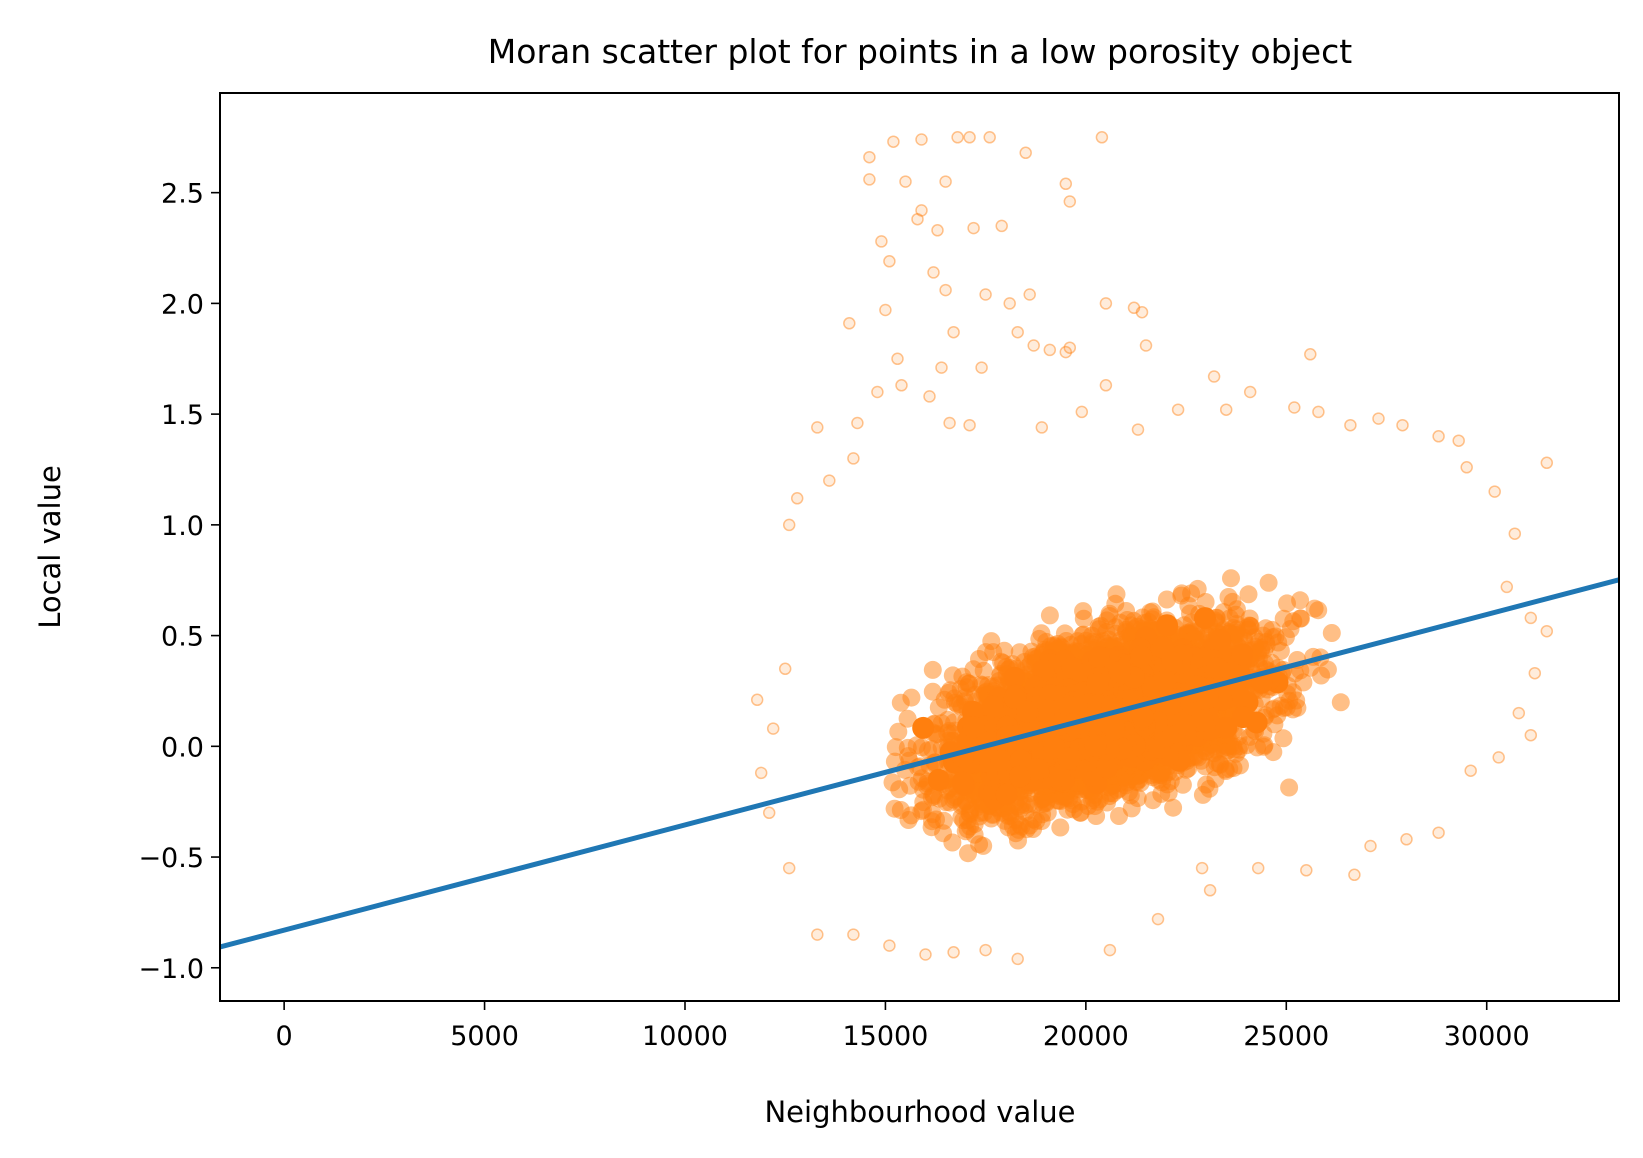  Describe the element at coordinates (171, 969) in the screenshot. I see `y-tick-label: −1.0` at that location.